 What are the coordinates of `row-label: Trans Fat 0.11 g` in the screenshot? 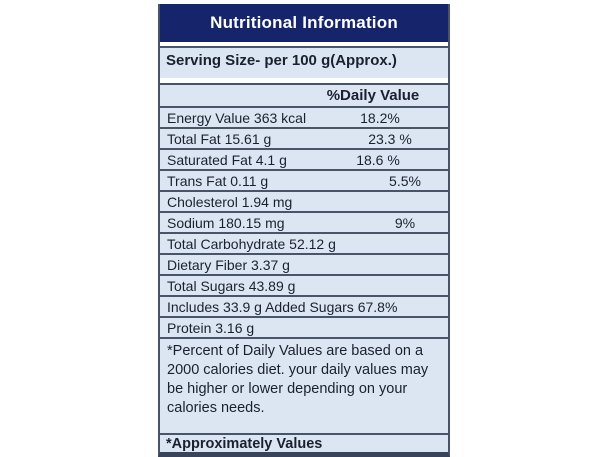 It's located at (218, 180).